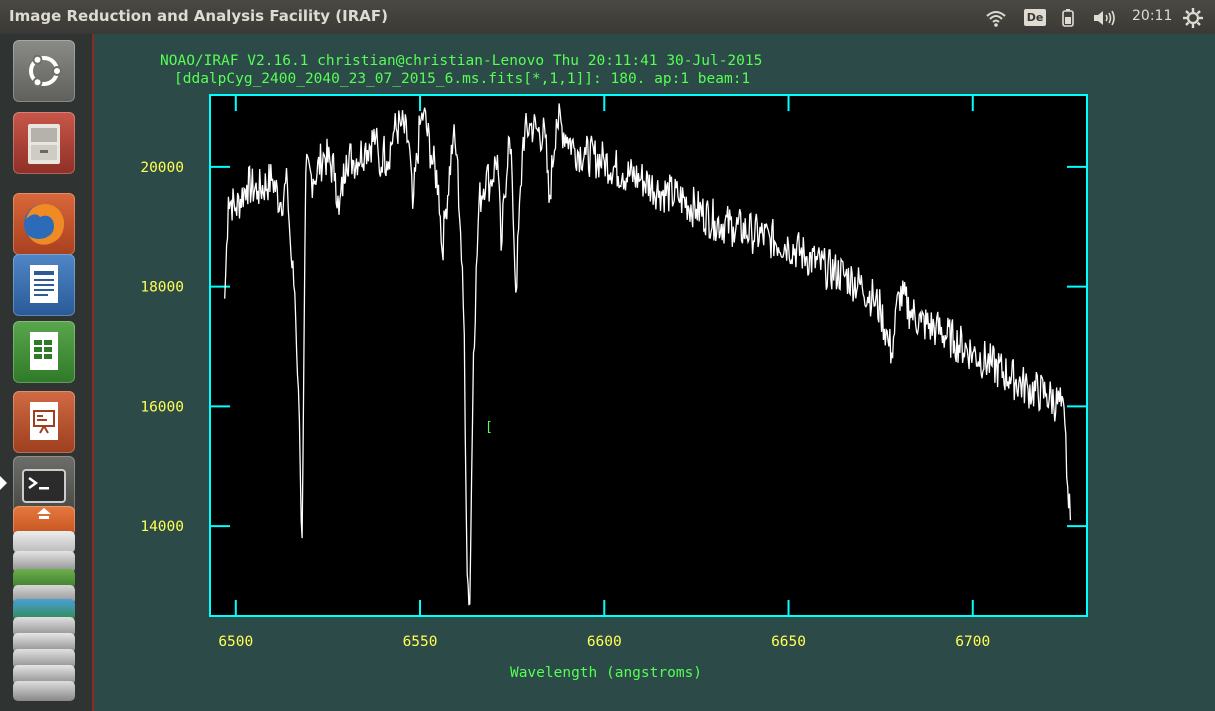 The height and width of the screenshot is (711, 1215). Describe the element at coordinates (44, 621) in the screenshot. I see `launcher-stacked-items` at that location.